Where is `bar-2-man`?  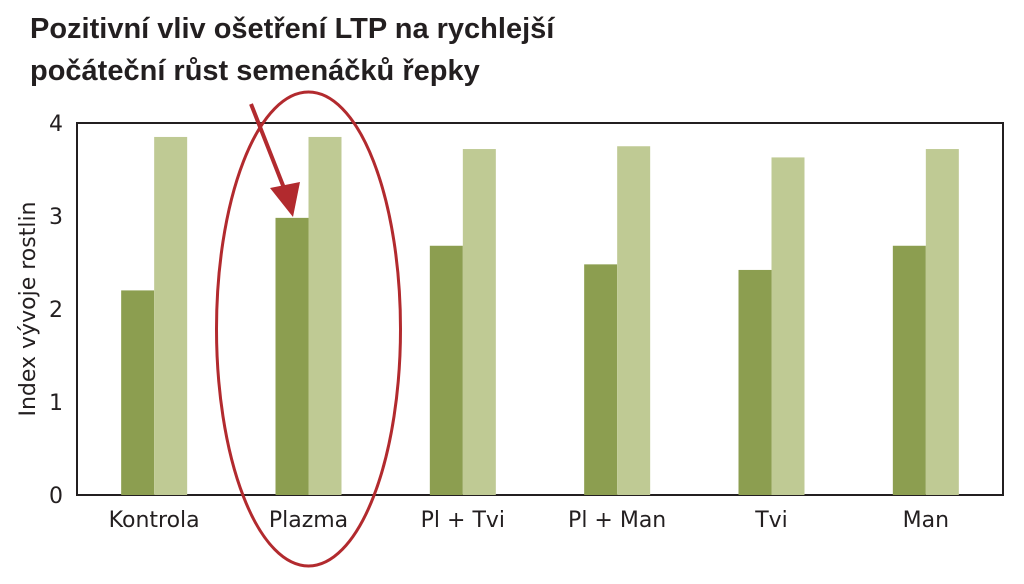 bar-2-man is located at coordinates (942, 322).